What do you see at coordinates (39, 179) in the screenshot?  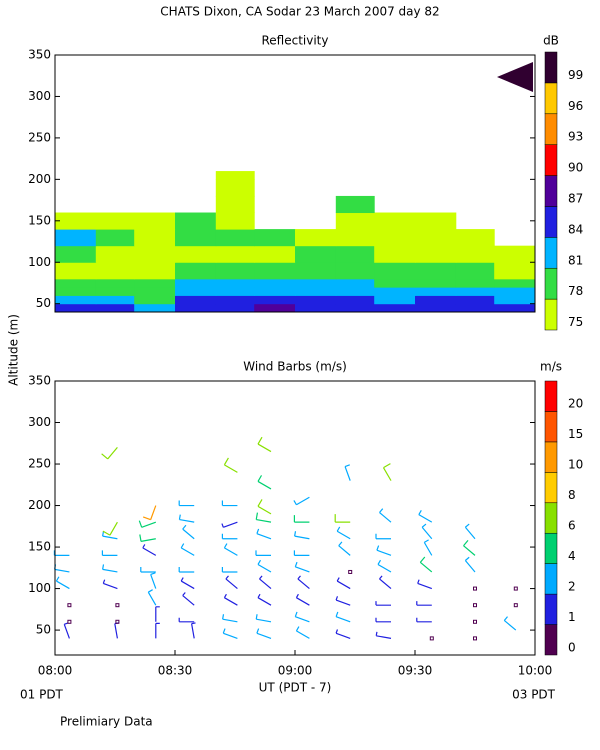 I see `y-tick-label: 200` at bounding box center [39, 179].